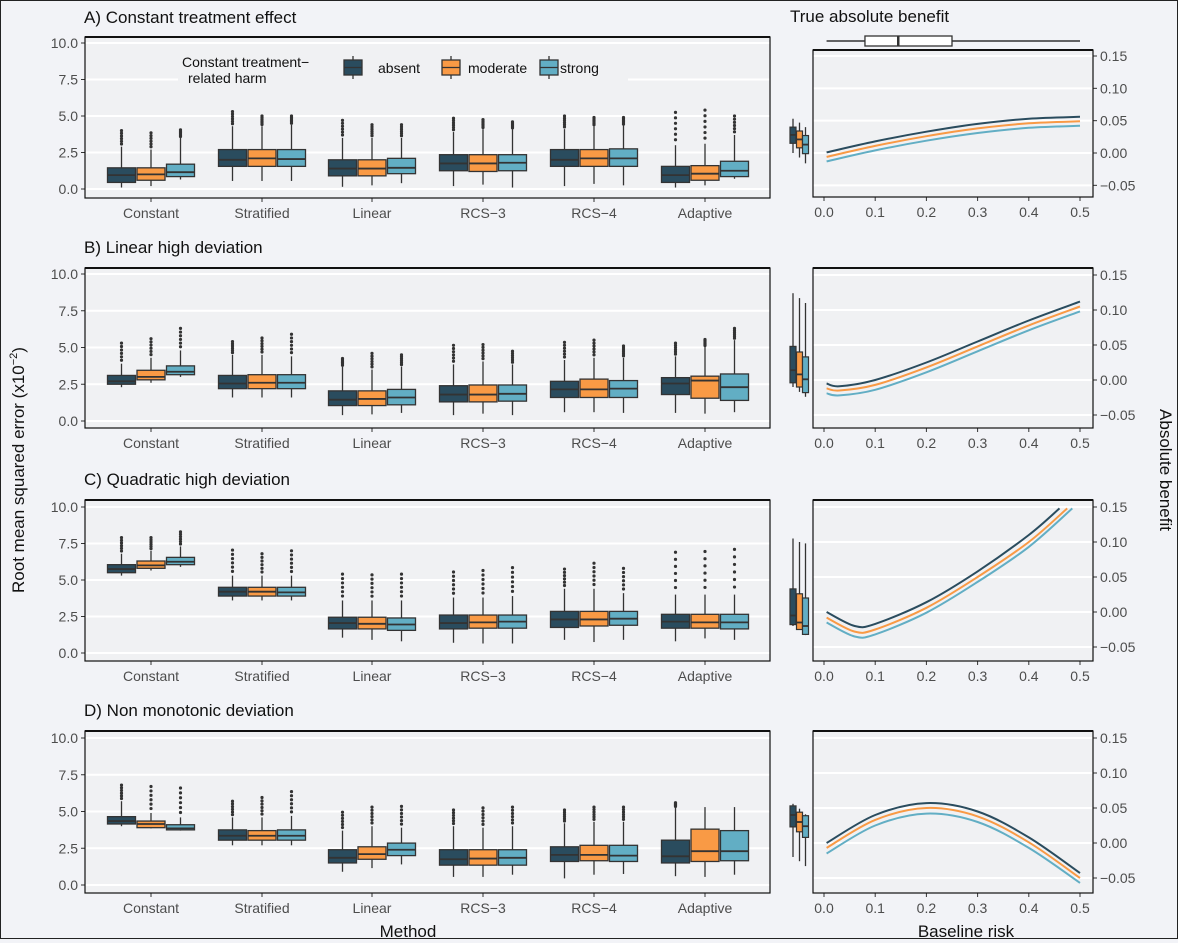  Describe the element at coordinates (69, 885) in the screenshot. I see `y-tick-label: 0.0` at that location.